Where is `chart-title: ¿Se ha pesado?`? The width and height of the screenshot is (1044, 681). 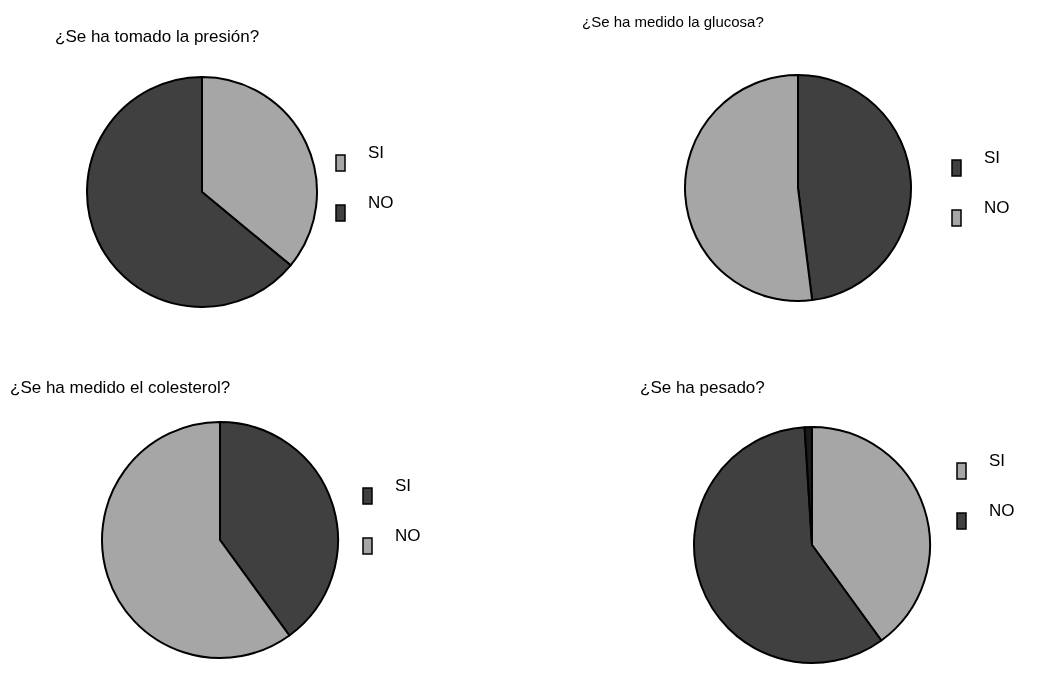
chart-title: ¿Se ha pesado? is located at coordinates (702, 387).